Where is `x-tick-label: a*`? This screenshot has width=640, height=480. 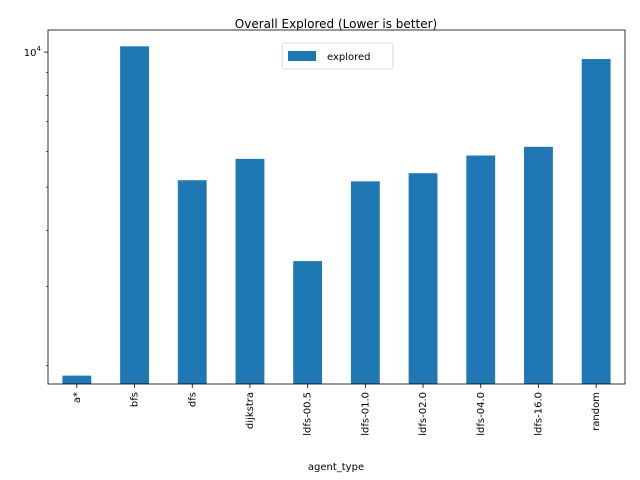
x-tick-label: a* is located at coordinates (77, 397).